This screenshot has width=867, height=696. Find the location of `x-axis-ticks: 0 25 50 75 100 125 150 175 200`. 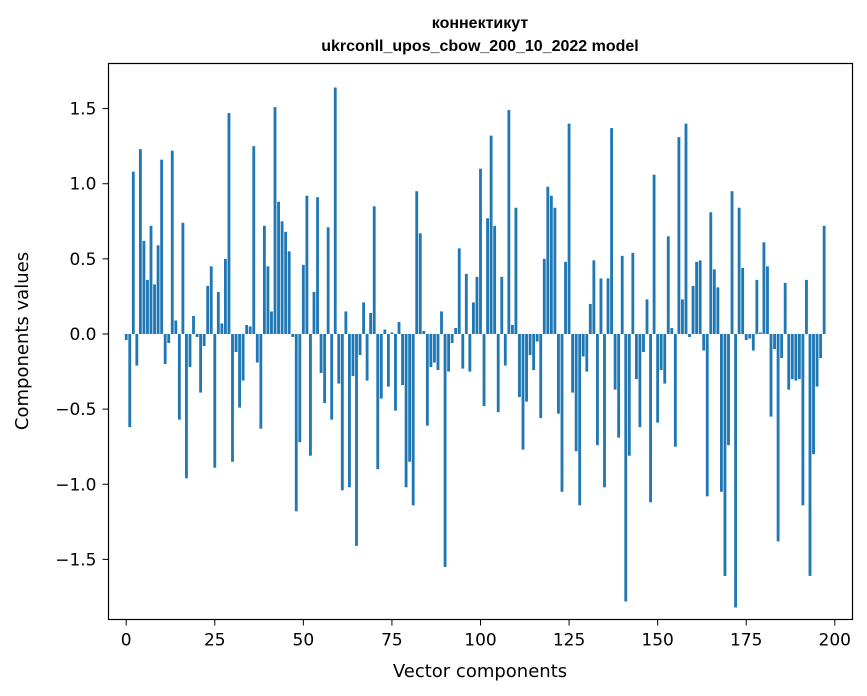

x-axis-ticks: 0 25 50 75 100 125 150 175 200 is located at coordinates (486, 635).